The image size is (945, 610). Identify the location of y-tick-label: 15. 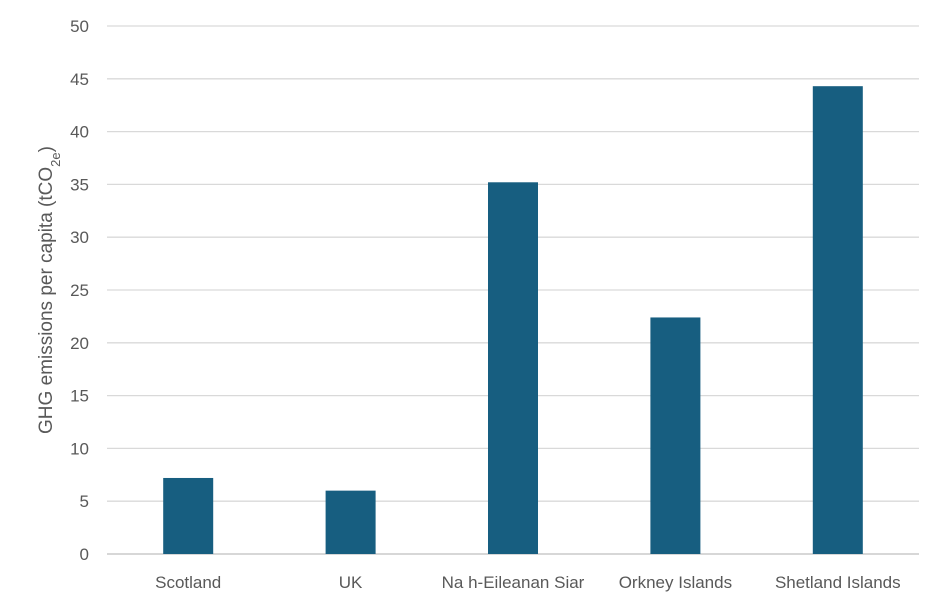
(79, 396).